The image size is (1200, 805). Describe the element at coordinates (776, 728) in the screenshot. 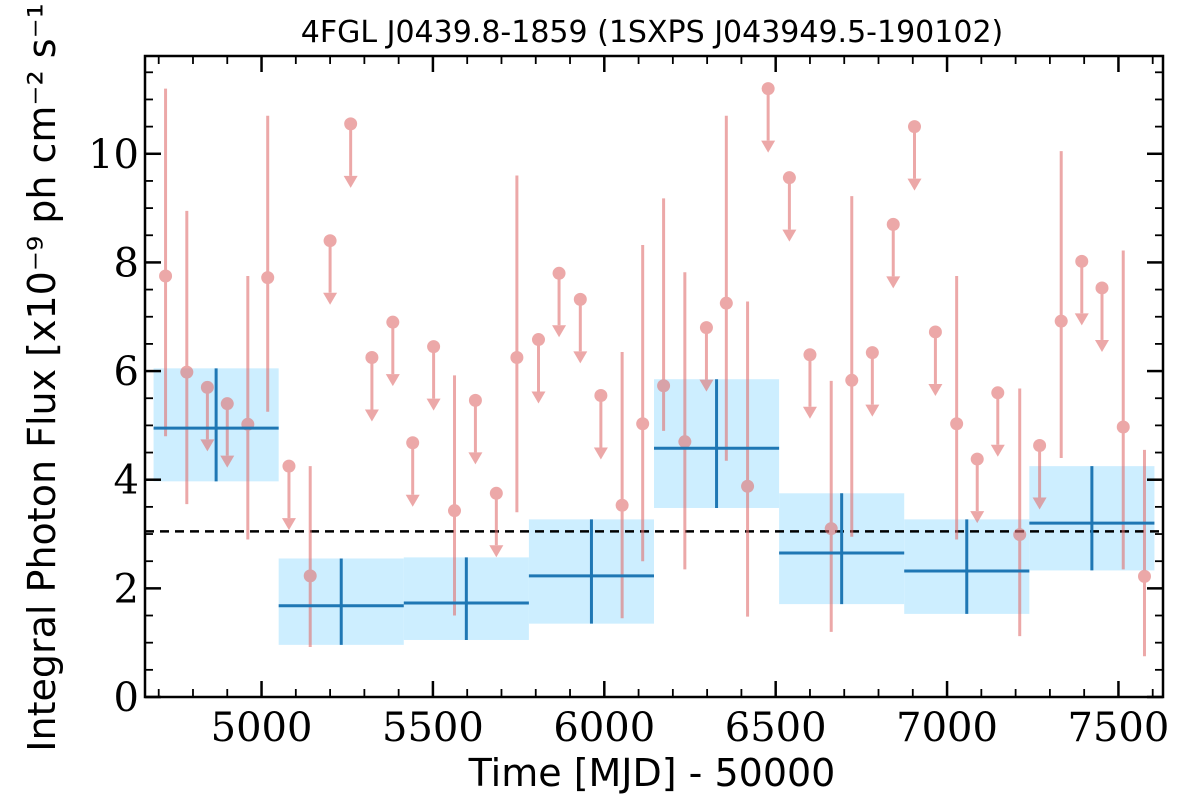

I see `x-tick-label: 6500` at that location.